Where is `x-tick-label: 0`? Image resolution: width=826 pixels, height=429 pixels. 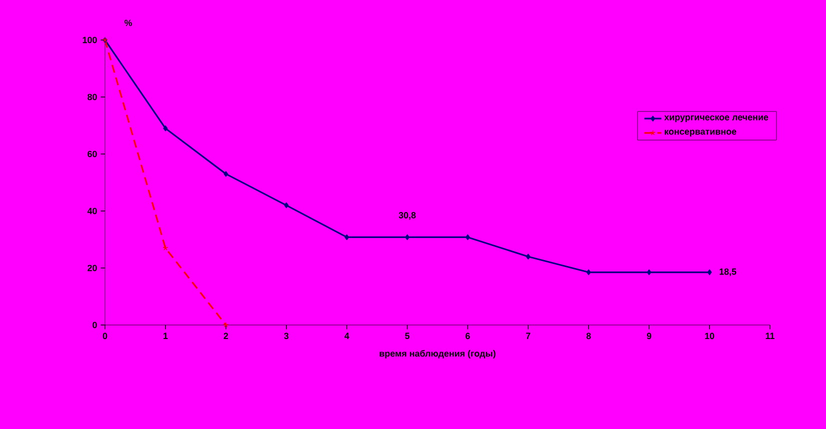 x-tick-label: 0 is located at coordinates (105, 336).